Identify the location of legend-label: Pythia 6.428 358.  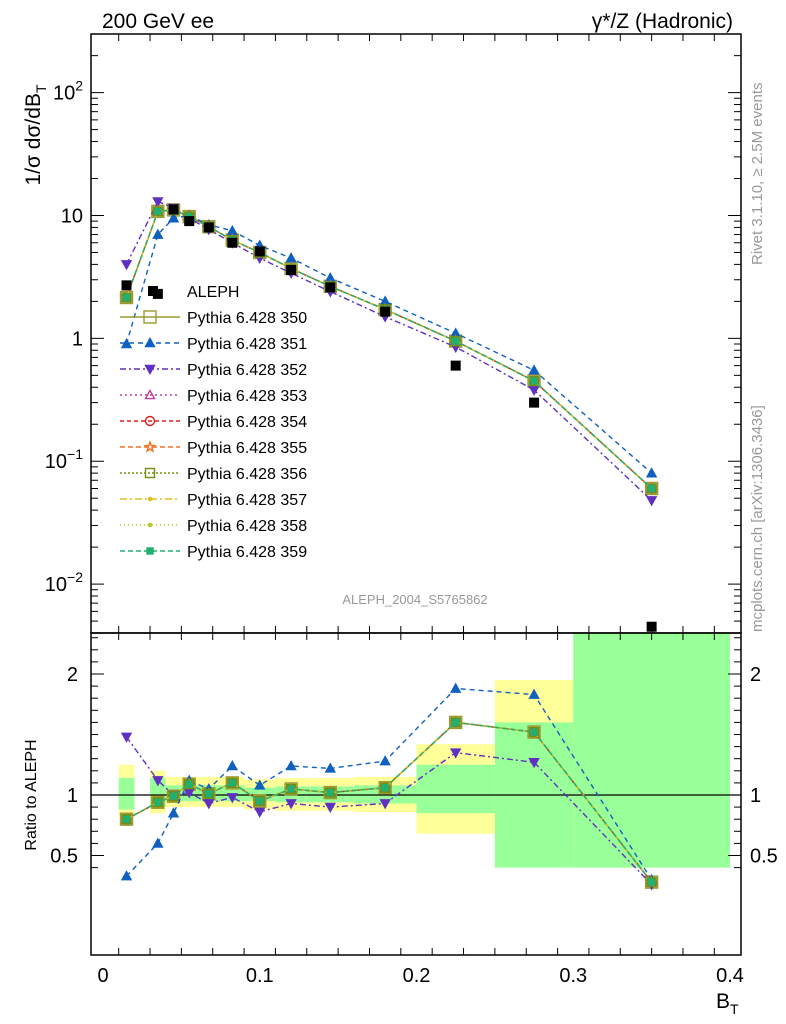
(247, 526).